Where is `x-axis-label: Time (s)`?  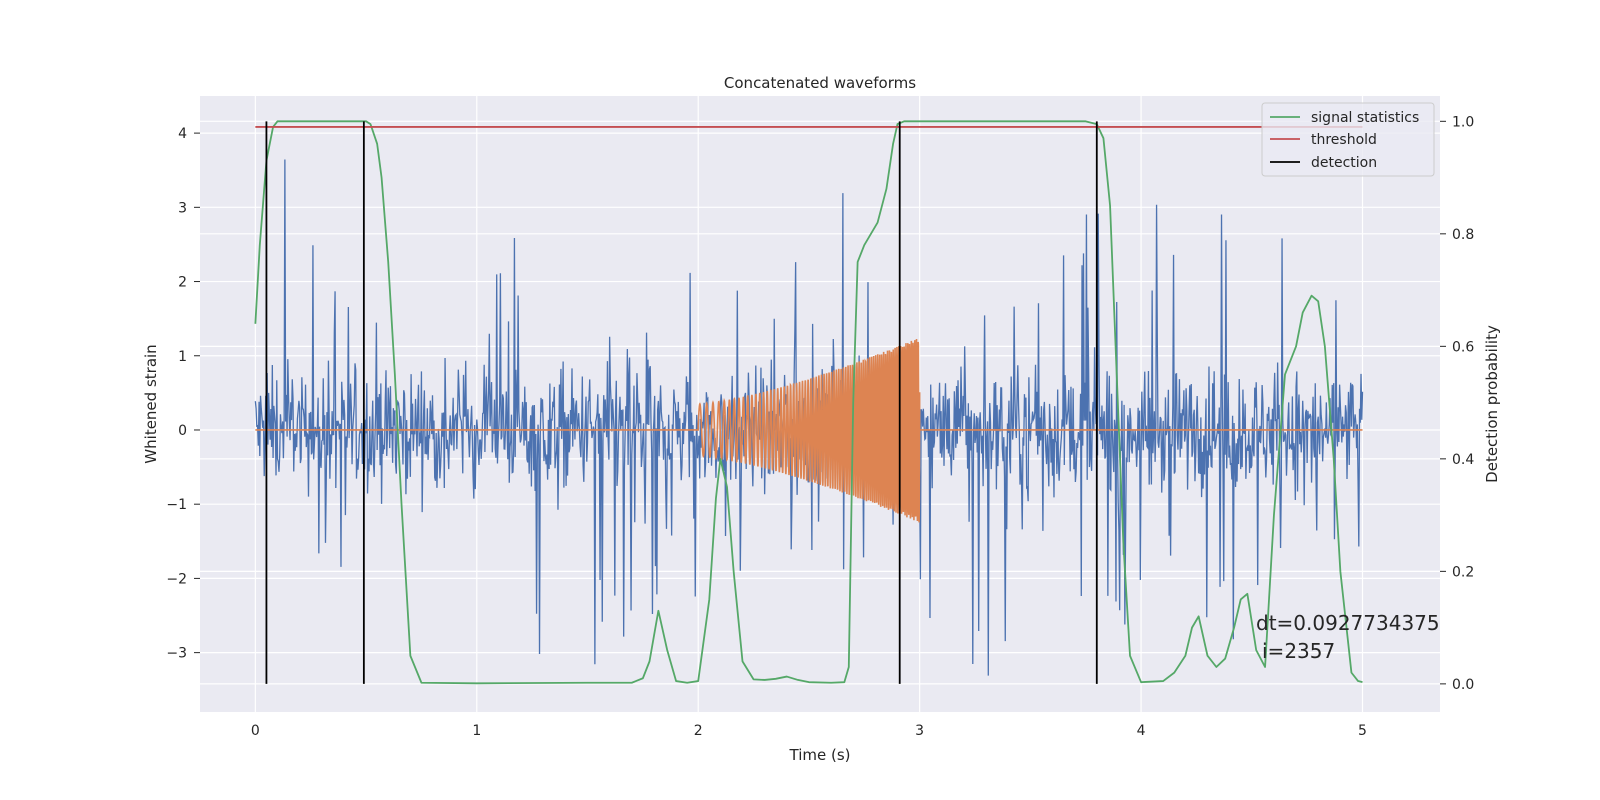 x-axis-label: Time (s) is located at coordinates (820, 755).